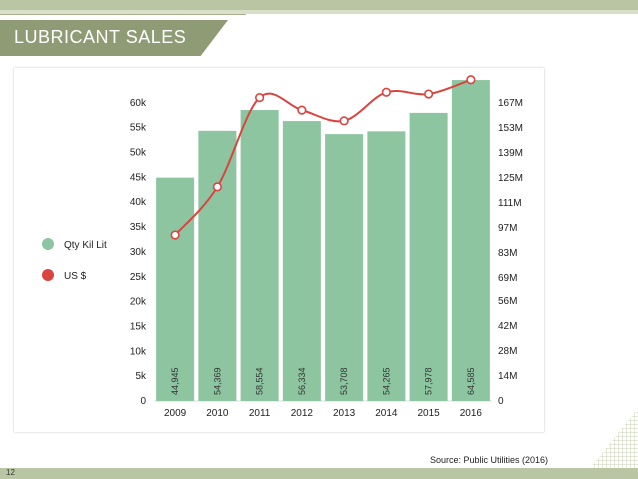 The height and width of the screenshot is (479, 638). I want to click on left-tick-label: 60k, so click(138, 103).